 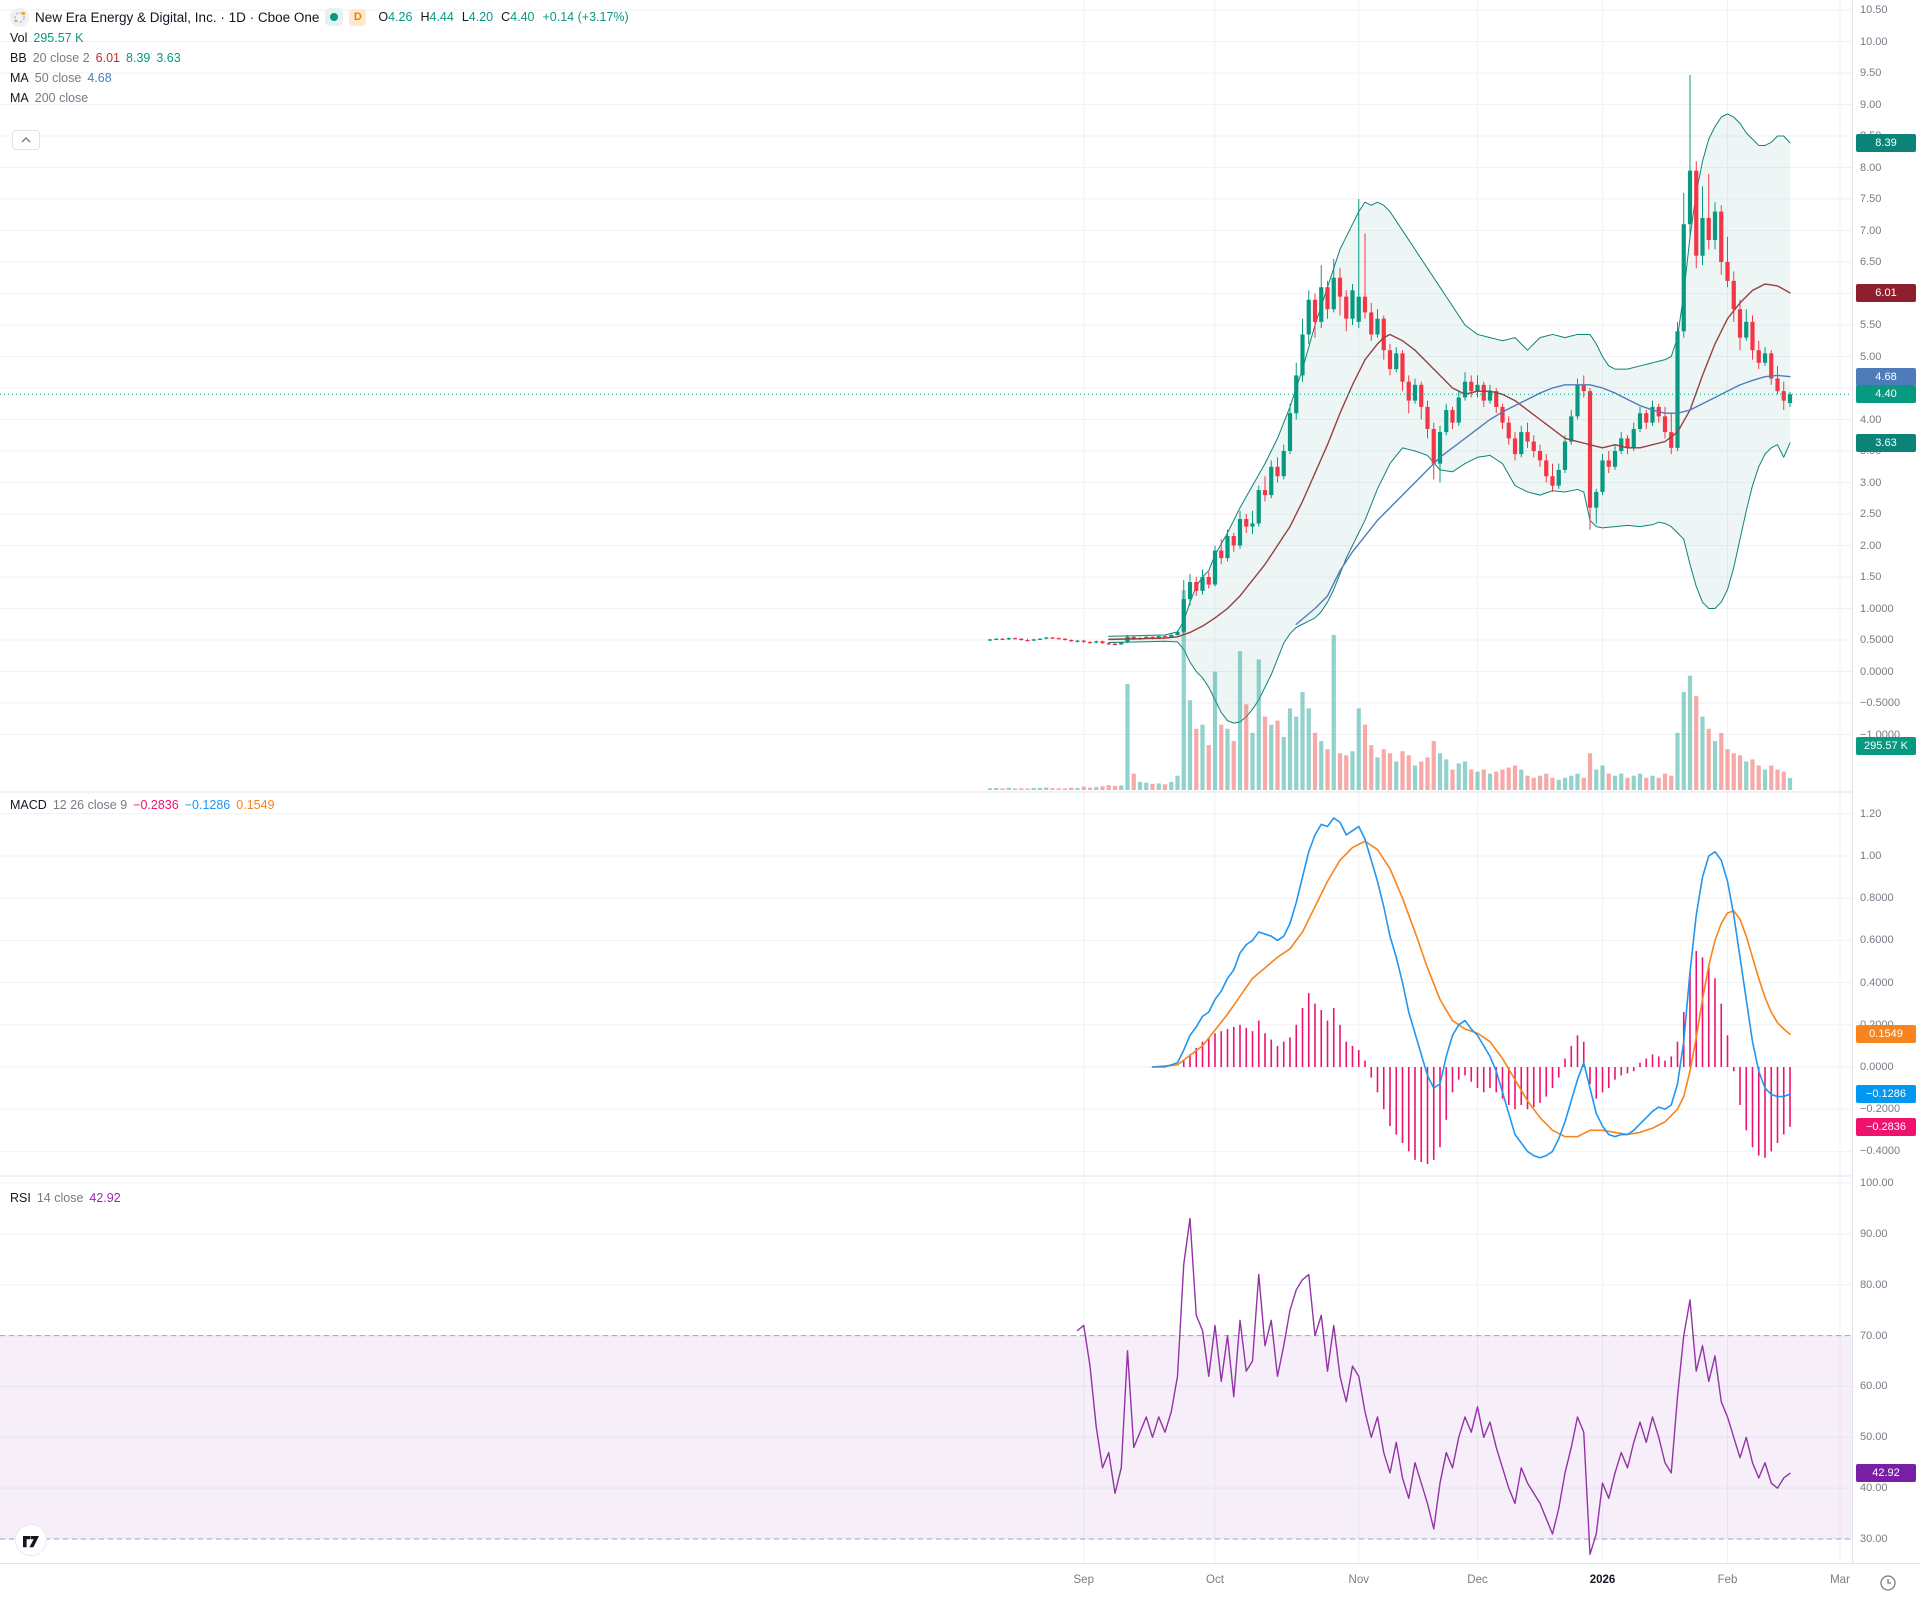 I want to click on axis-tick-label: 0.5000, so click(x=1877, y=640).